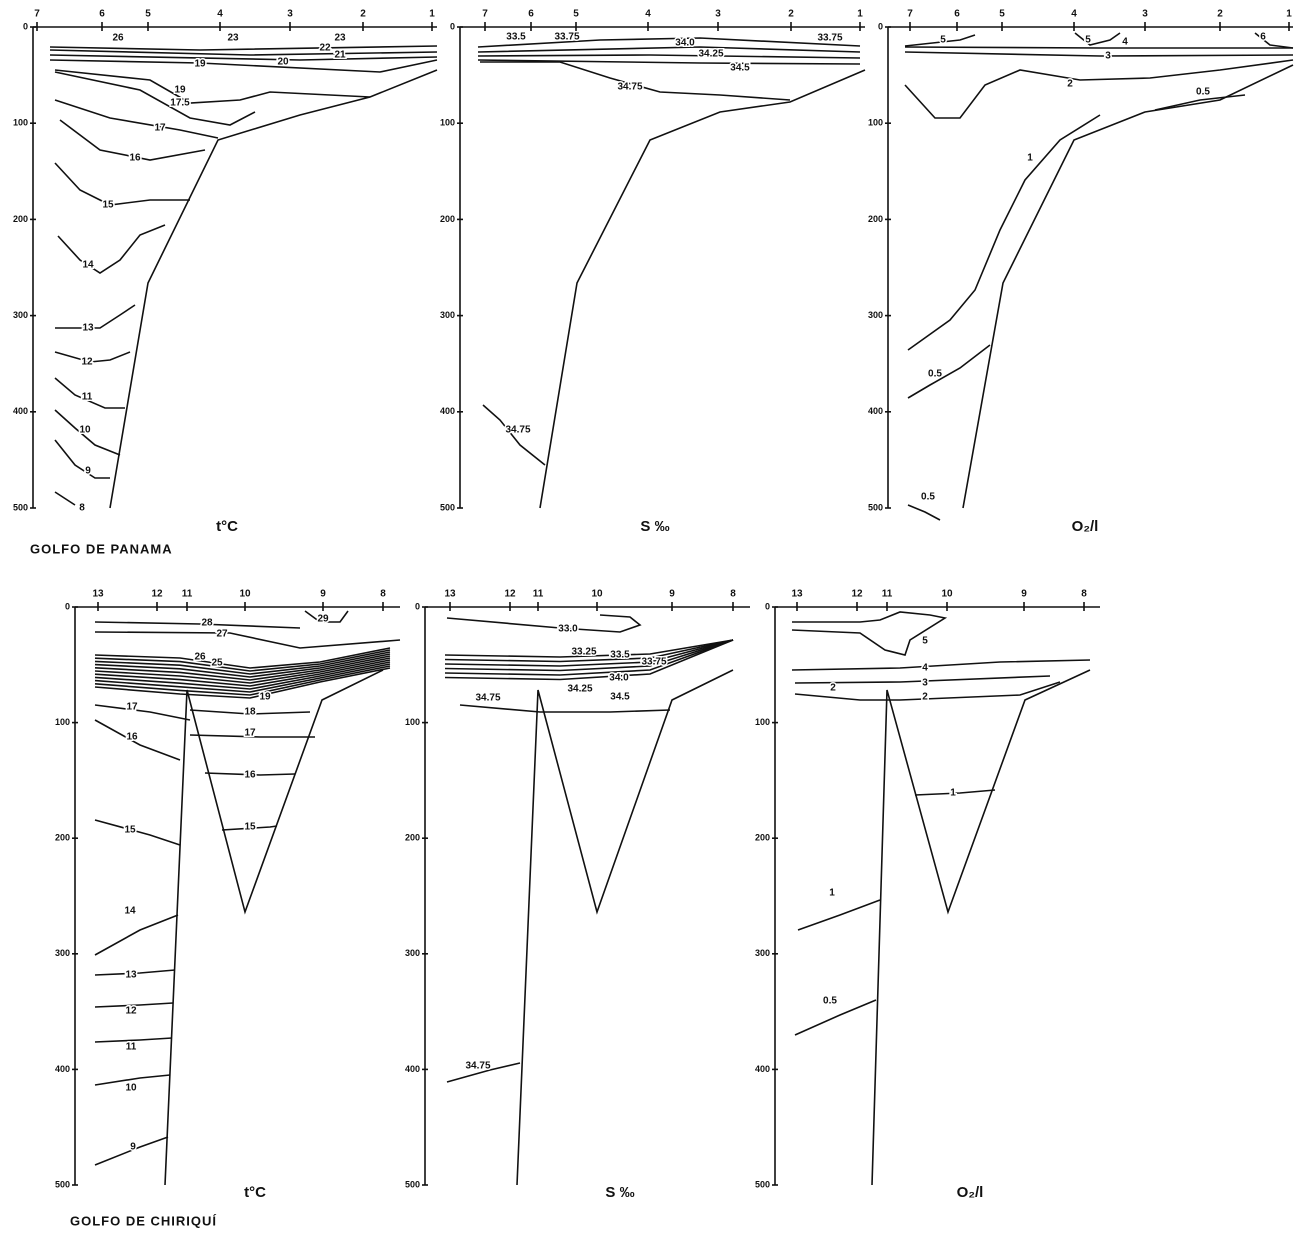 The width and height of the screenshot is (1300, 1237). What do you see at coordinates (597, 594) in the screenshot?
I see `station-label: 10` at bounding box center [597, 594].